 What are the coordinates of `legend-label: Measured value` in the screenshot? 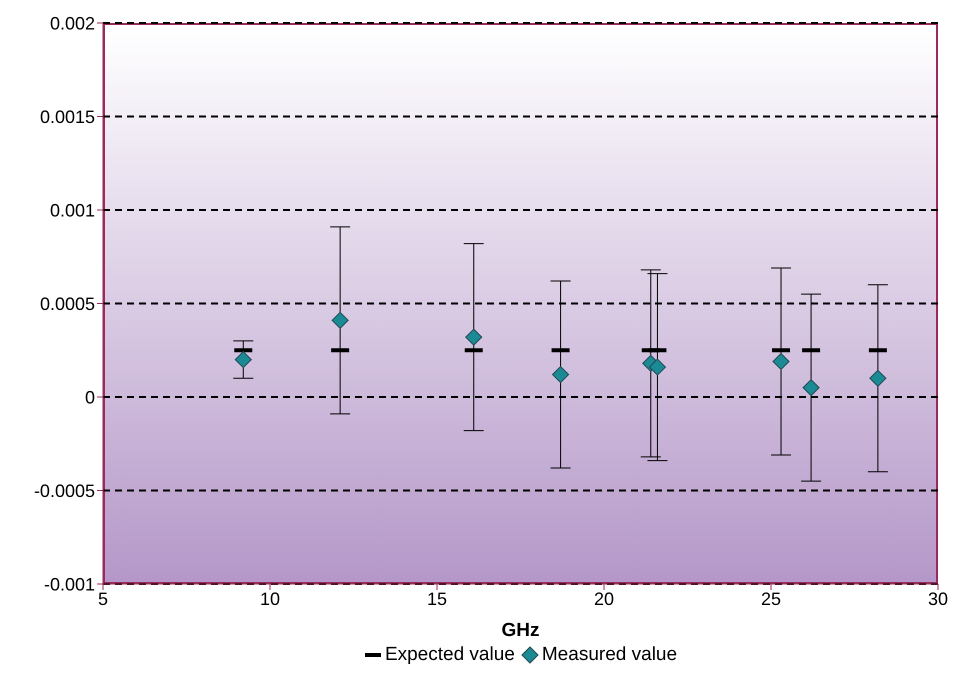 It's located at (610, 655).